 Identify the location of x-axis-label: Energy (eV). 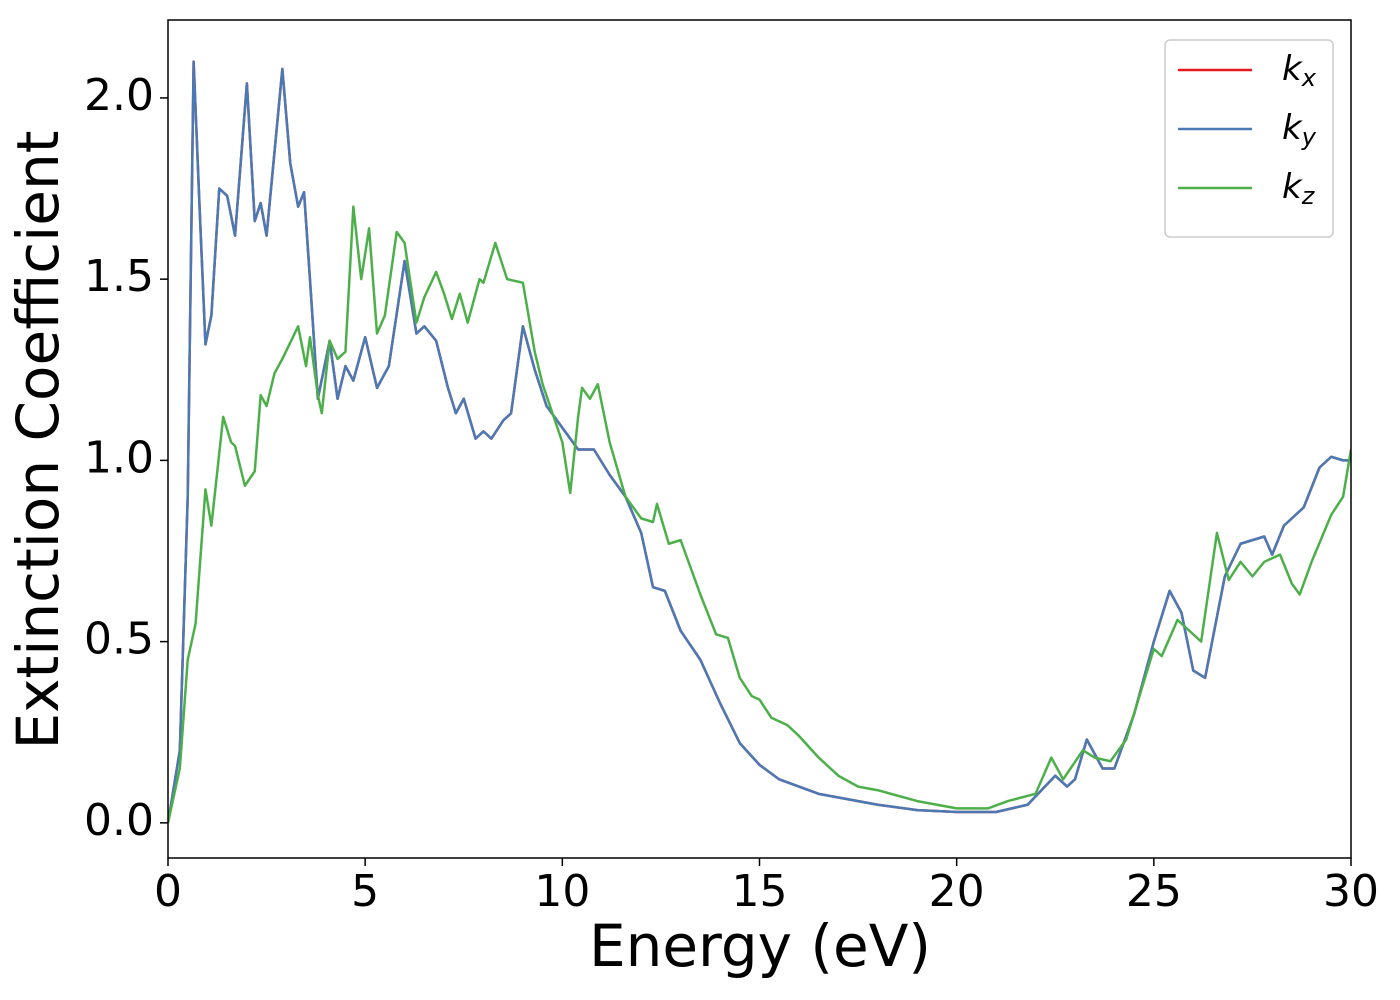
(760, 946).